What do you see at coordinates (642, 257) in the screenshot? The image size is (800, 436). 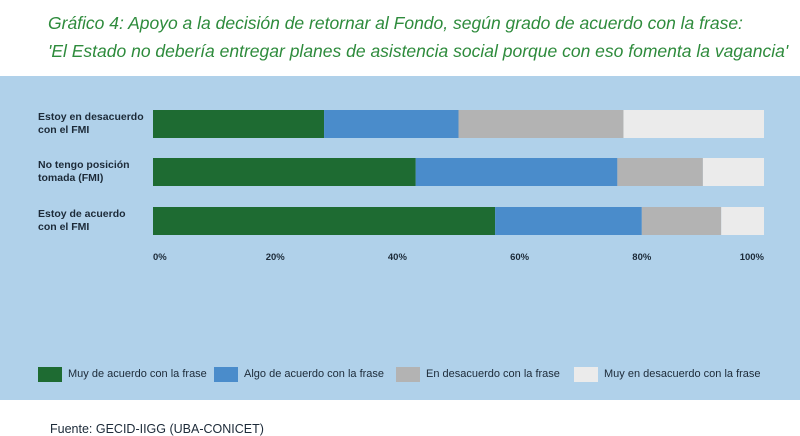 I see `x-tick-label: 80%` at bounding box center [642, 257].